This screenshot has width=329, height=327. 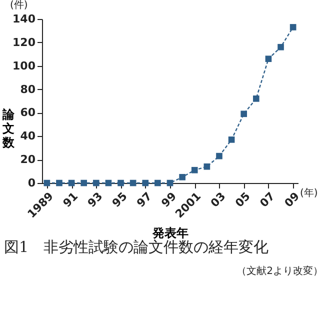 I want to click on y-tick-label: 120, so click(x=24, y=42).